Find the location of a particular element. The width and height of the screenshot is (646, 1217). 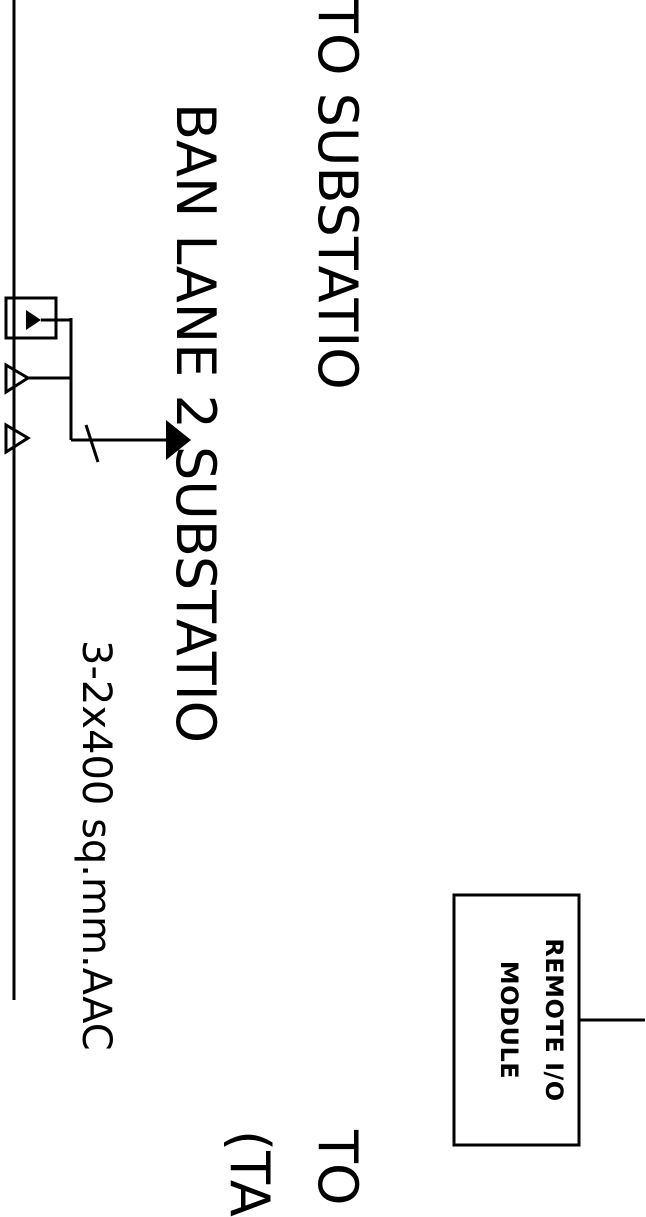

pt-box is located at coordinates (31, 318).